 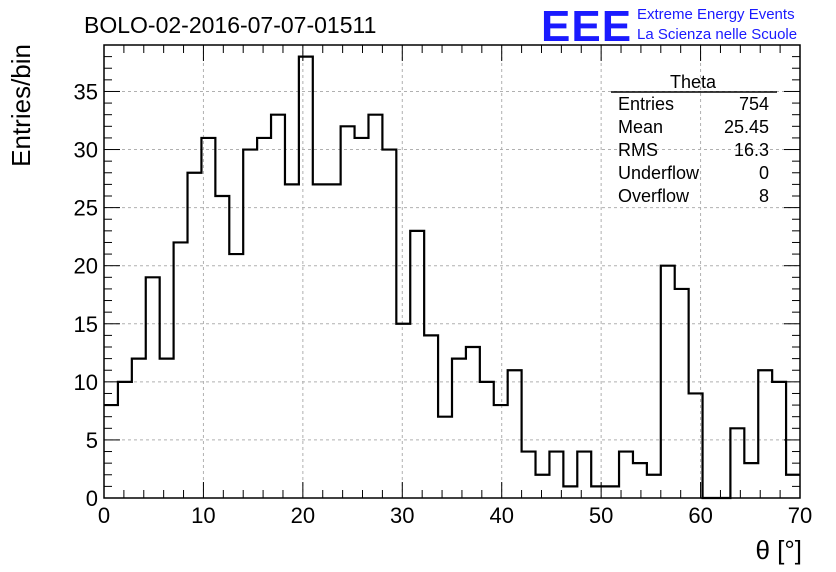 I want to click on stats-value: 25.45, so click(x=746, y=127).